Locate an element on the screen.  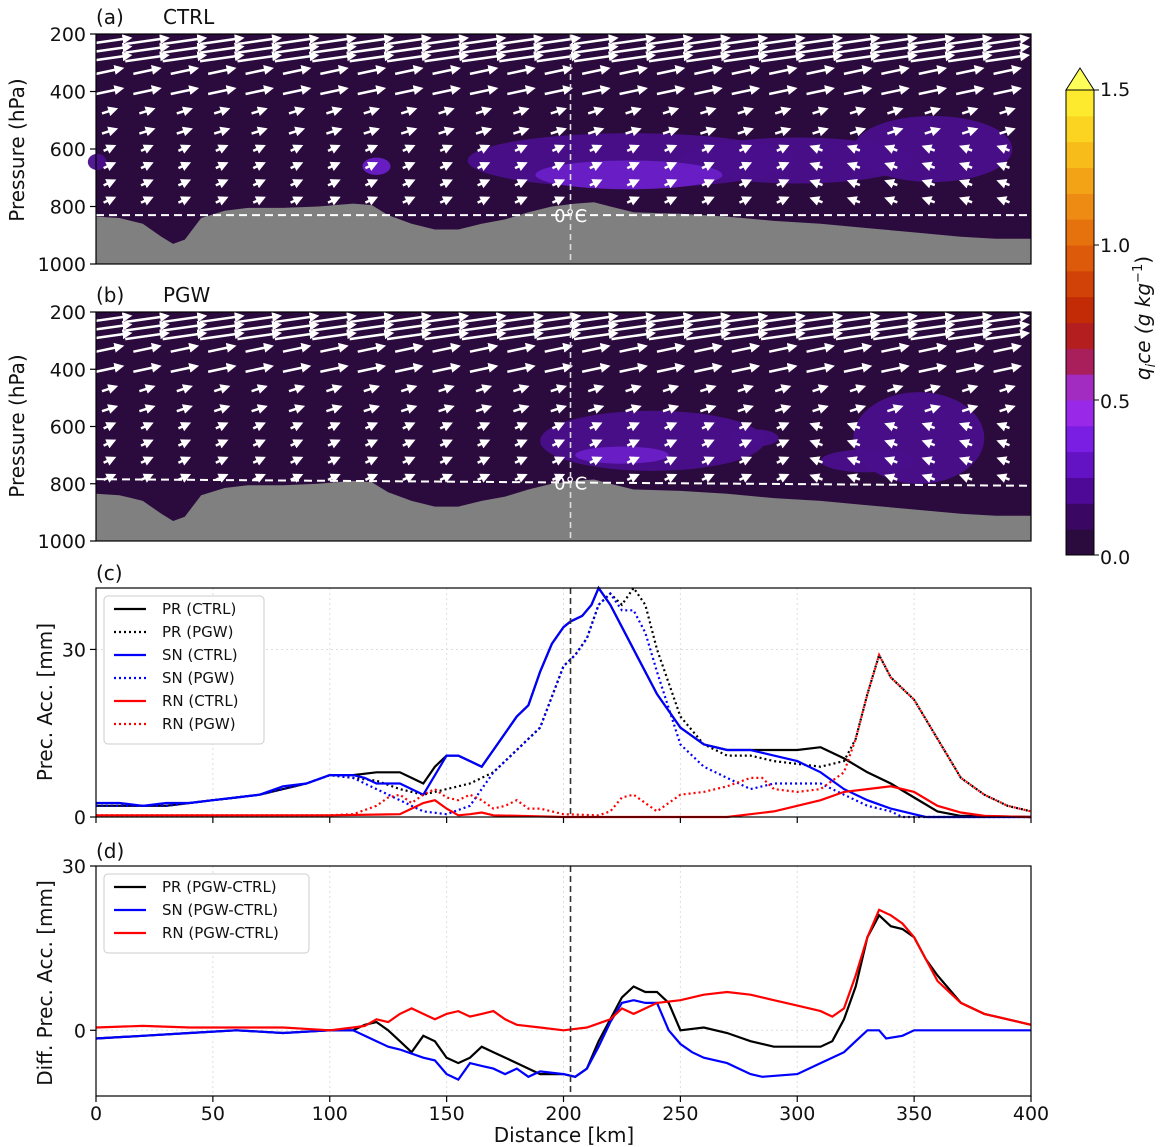
colorbar-label: qice (g kg−1) is located at coordinates (1145, 318).